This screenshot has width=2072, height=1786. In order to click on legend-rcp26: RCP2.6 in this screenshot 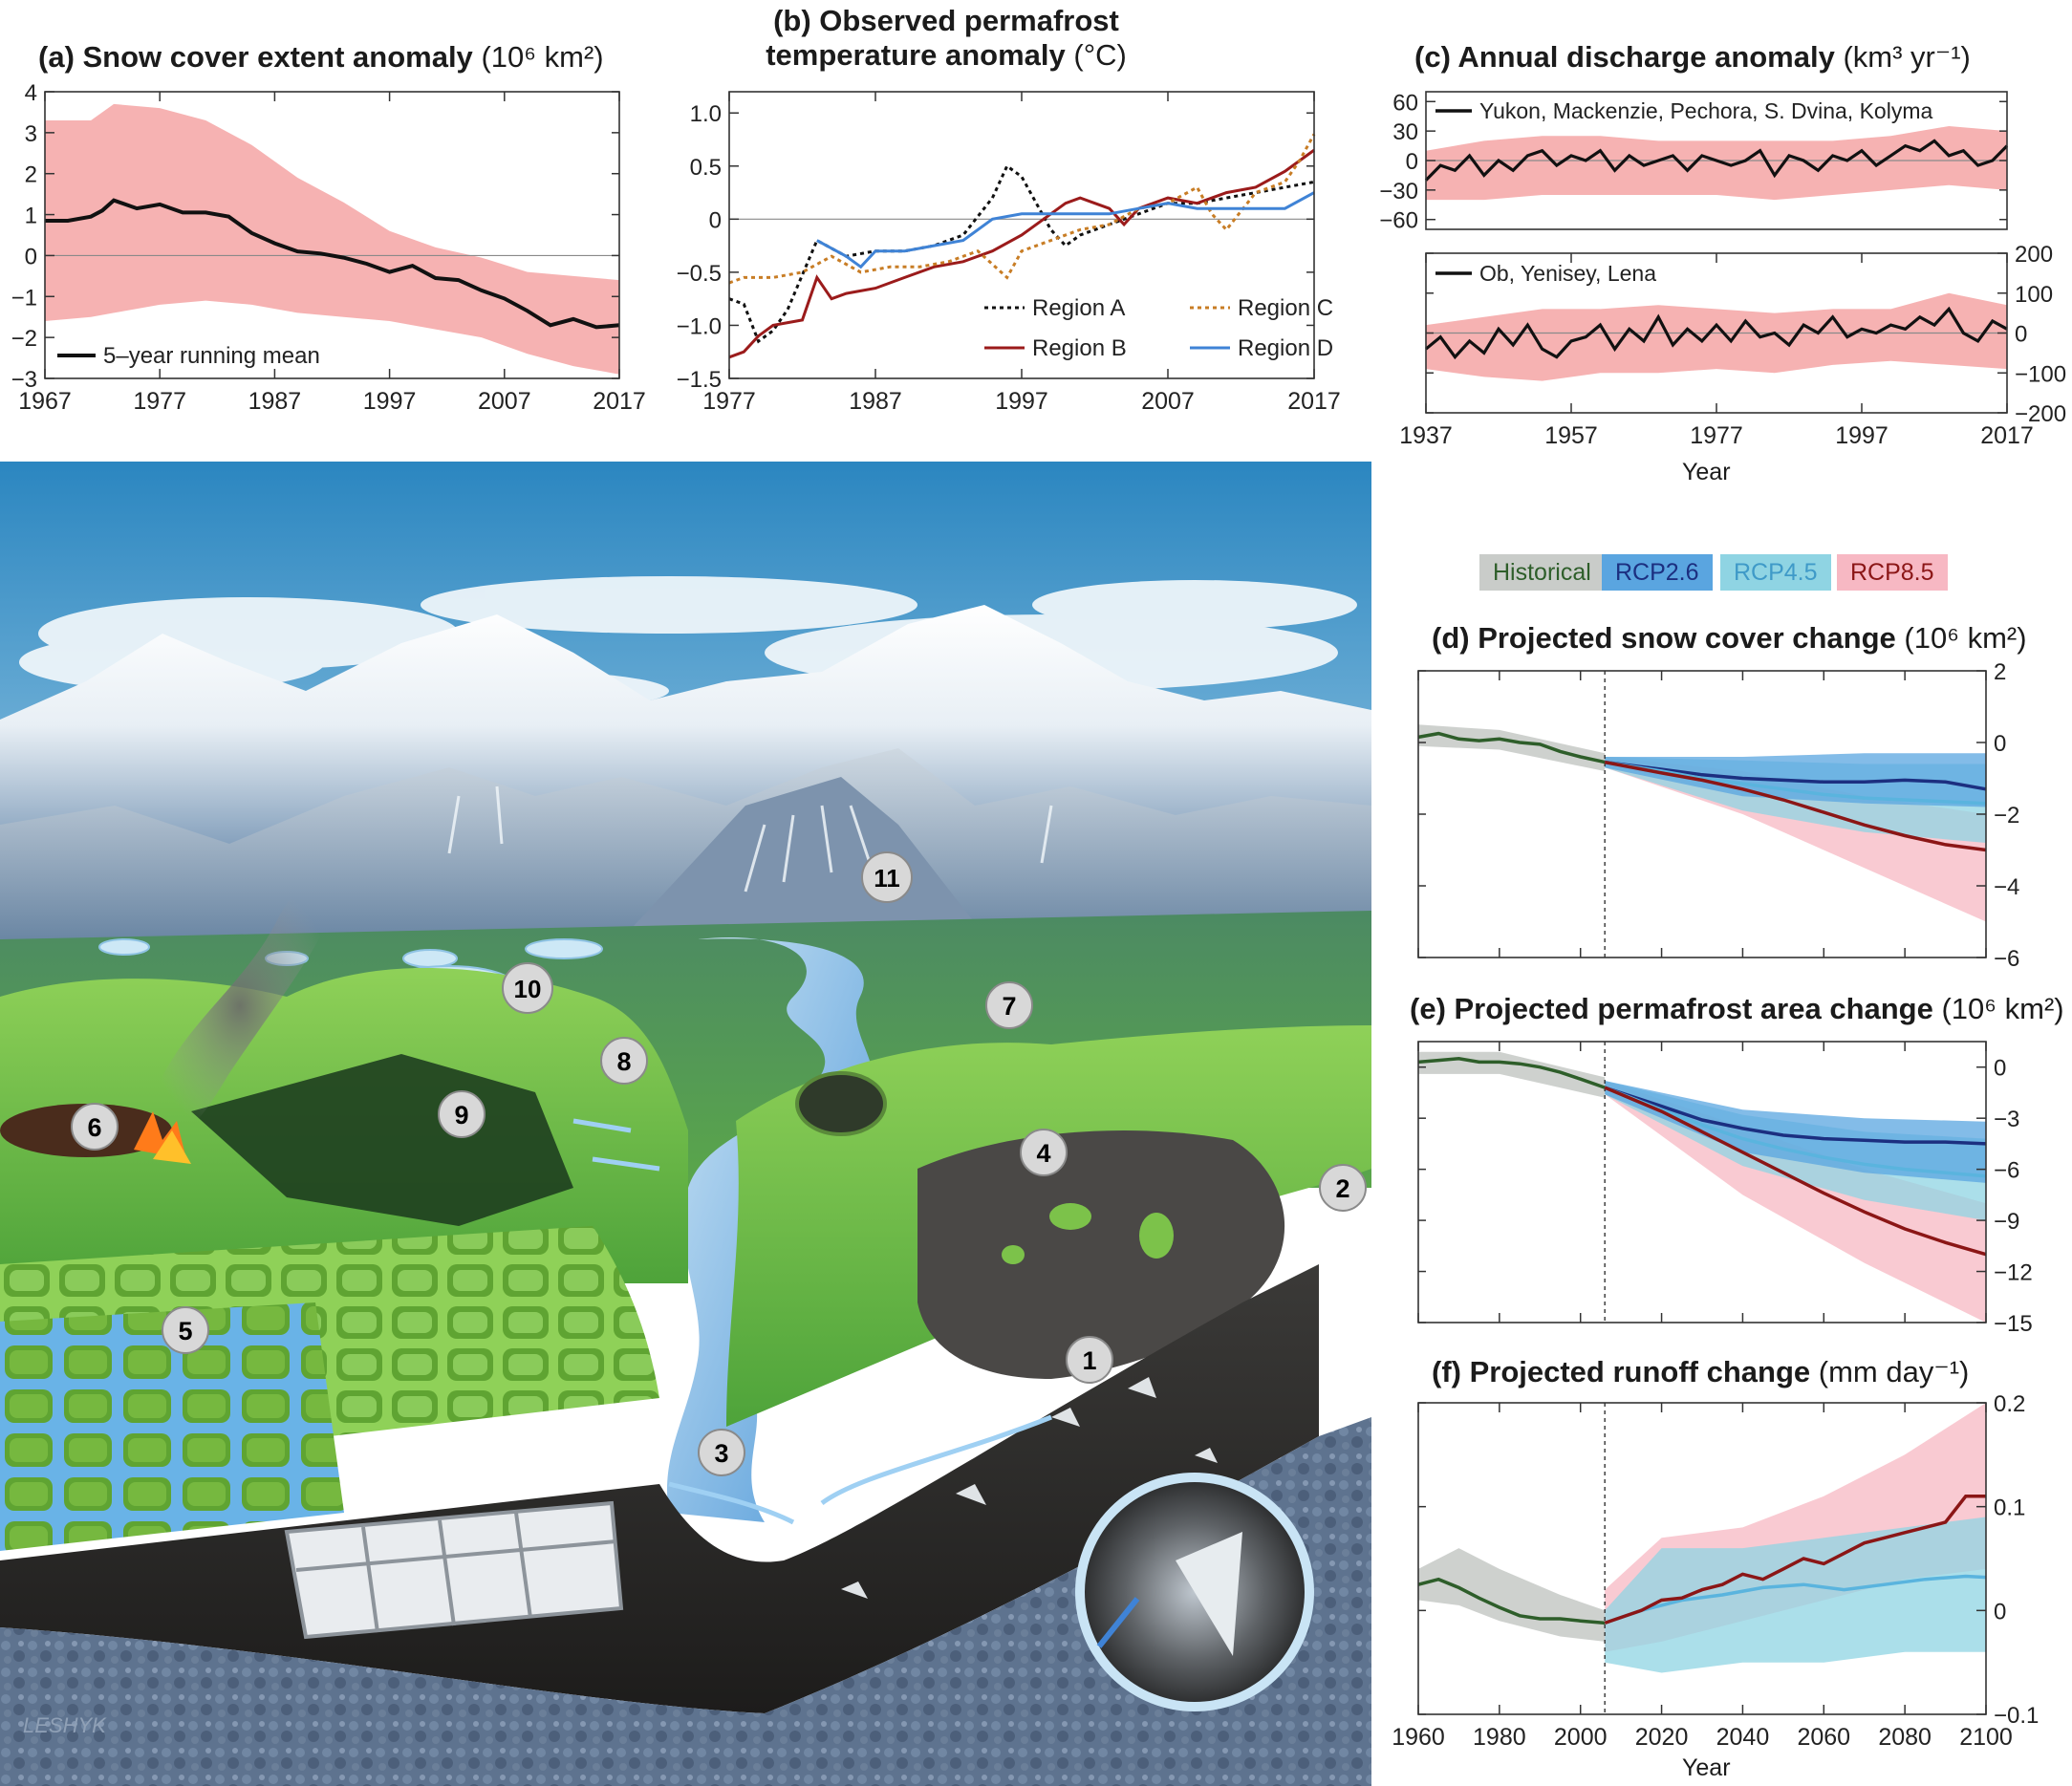, I will do `click(1657, 572)`.